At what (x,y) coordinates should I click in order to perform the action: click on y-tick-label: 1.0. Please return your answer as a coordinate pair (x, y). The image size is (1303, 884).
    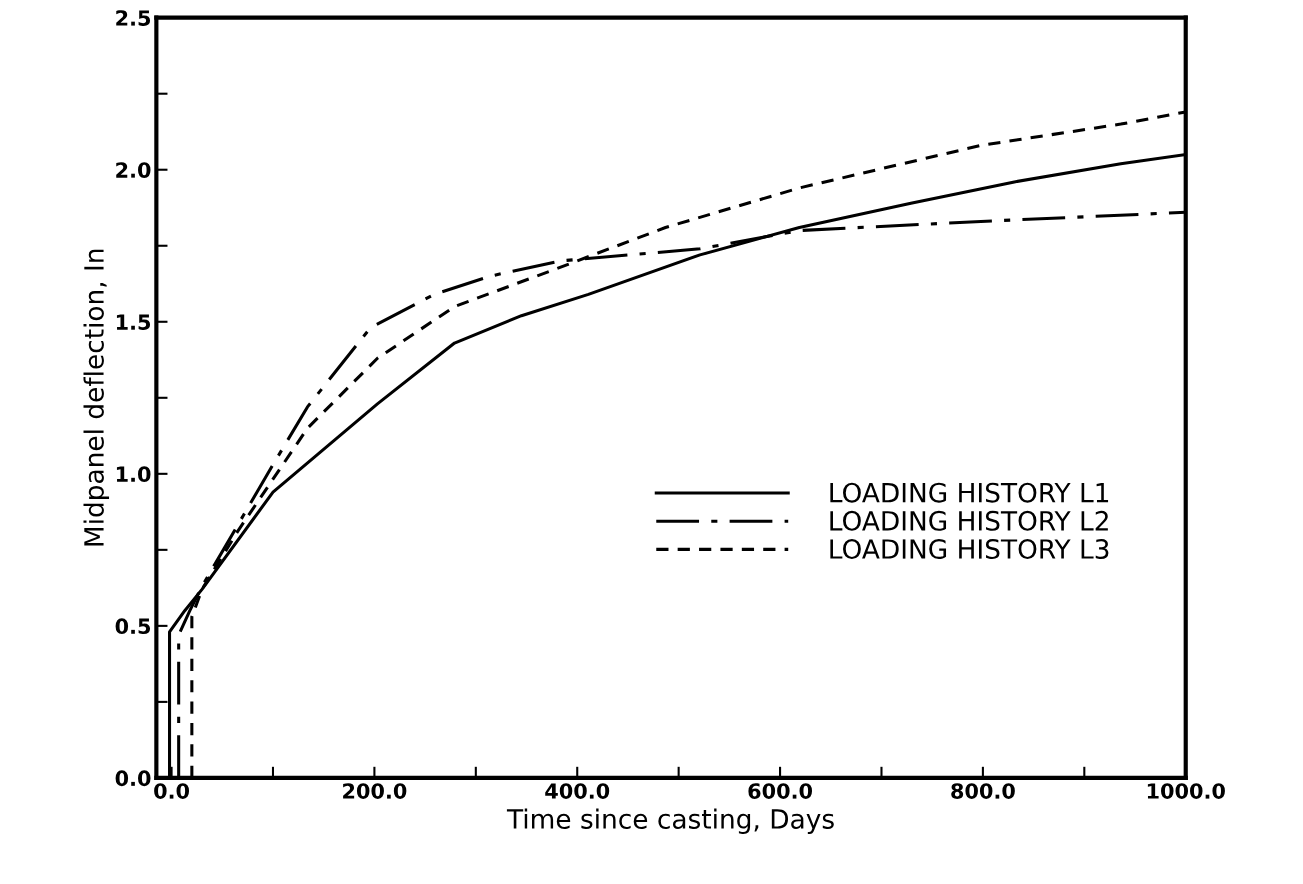
    Looking at the image, I should click on (133, 474).